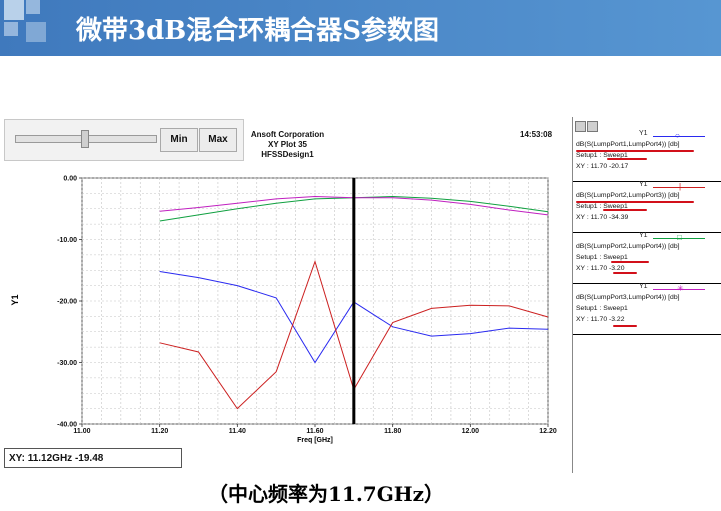 This screenshot has width=721, height=511. What do you see at coordinates (548, 431) in the screenshot?
I see `x-tick-label: 12.20` at bounding box center [548, 431].